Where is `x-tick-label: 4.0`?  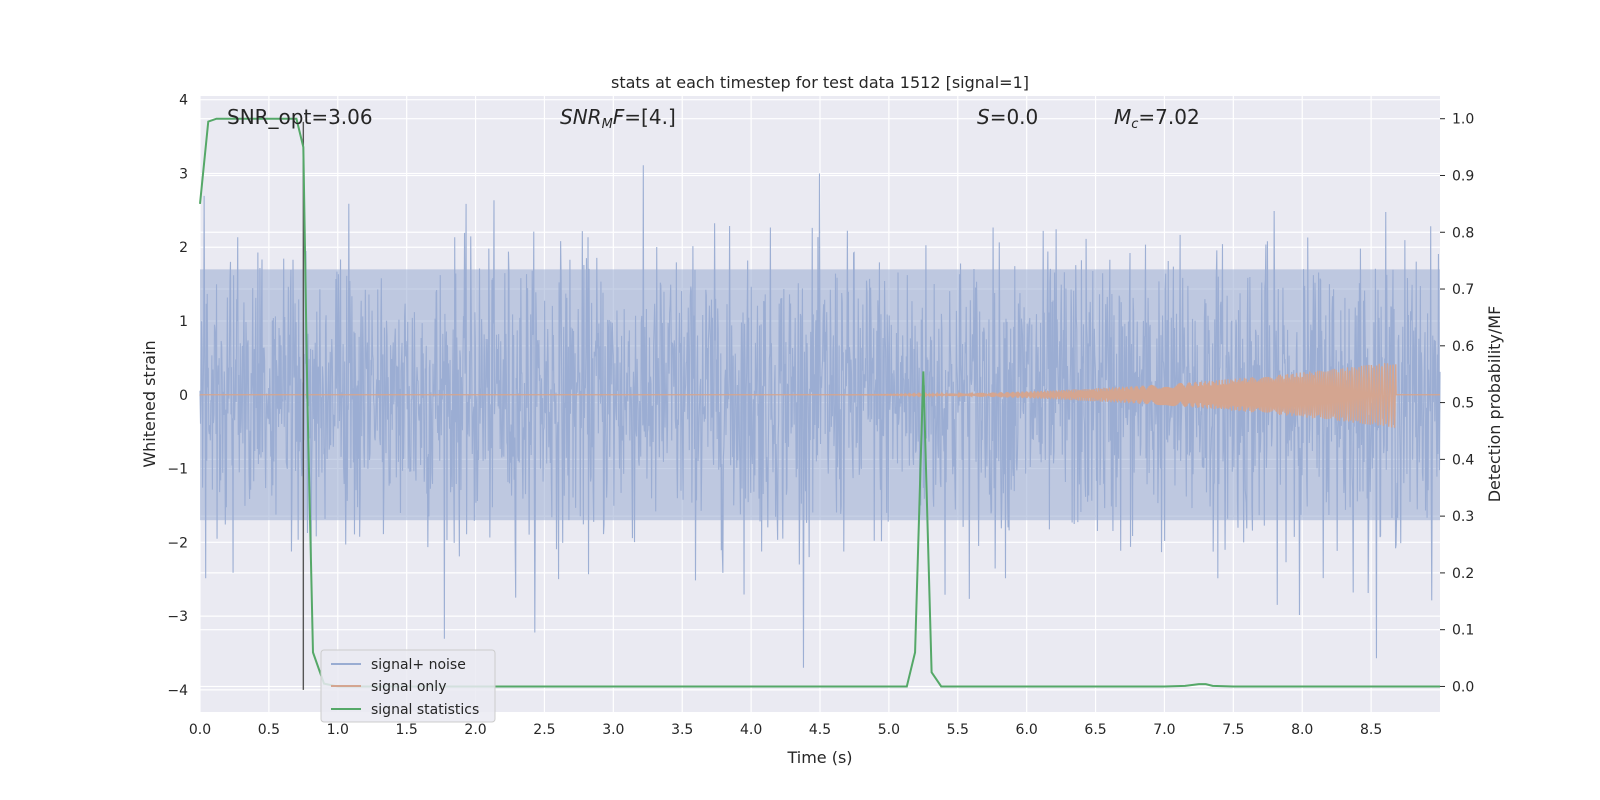 x-tick-label: 4.0 is located at coordinates (751, 730).